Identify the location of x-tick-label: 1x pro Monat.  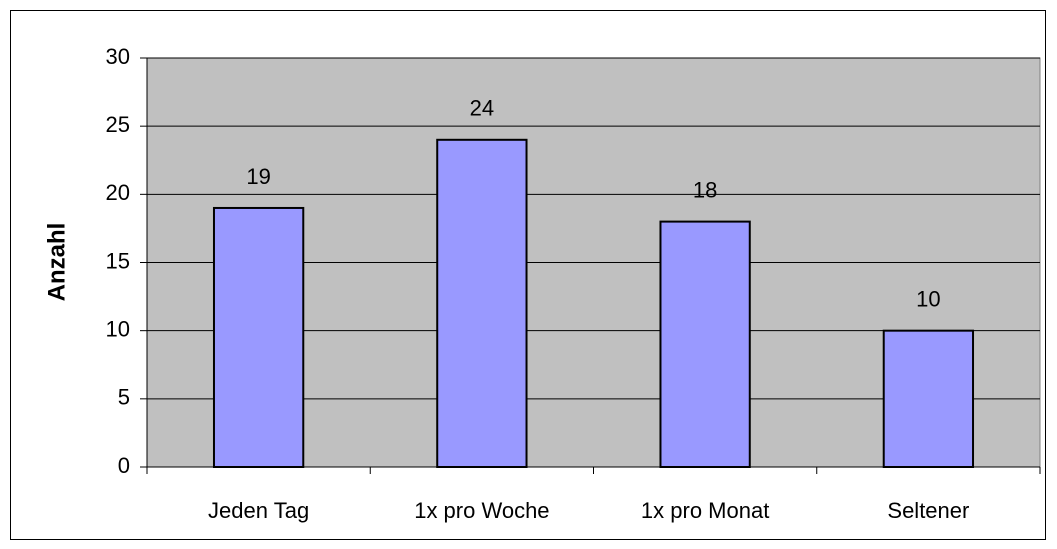
(705, 510).